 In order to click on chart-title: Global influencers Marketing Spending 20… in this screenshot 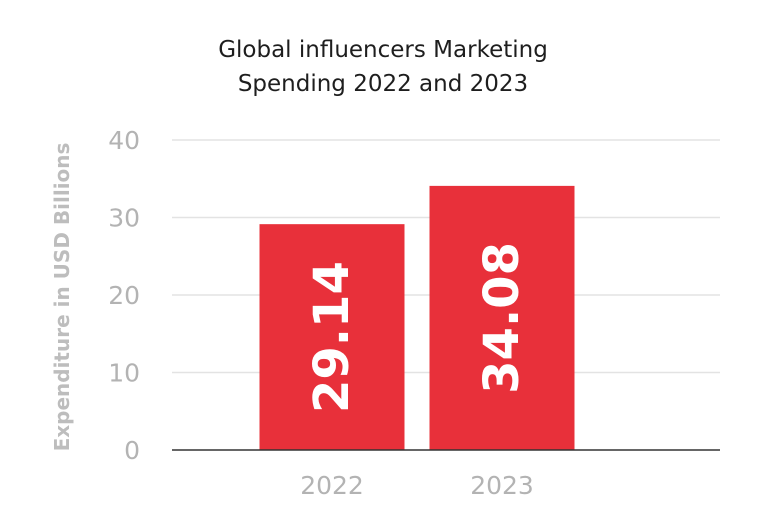, I will do `click(383, 67)`.